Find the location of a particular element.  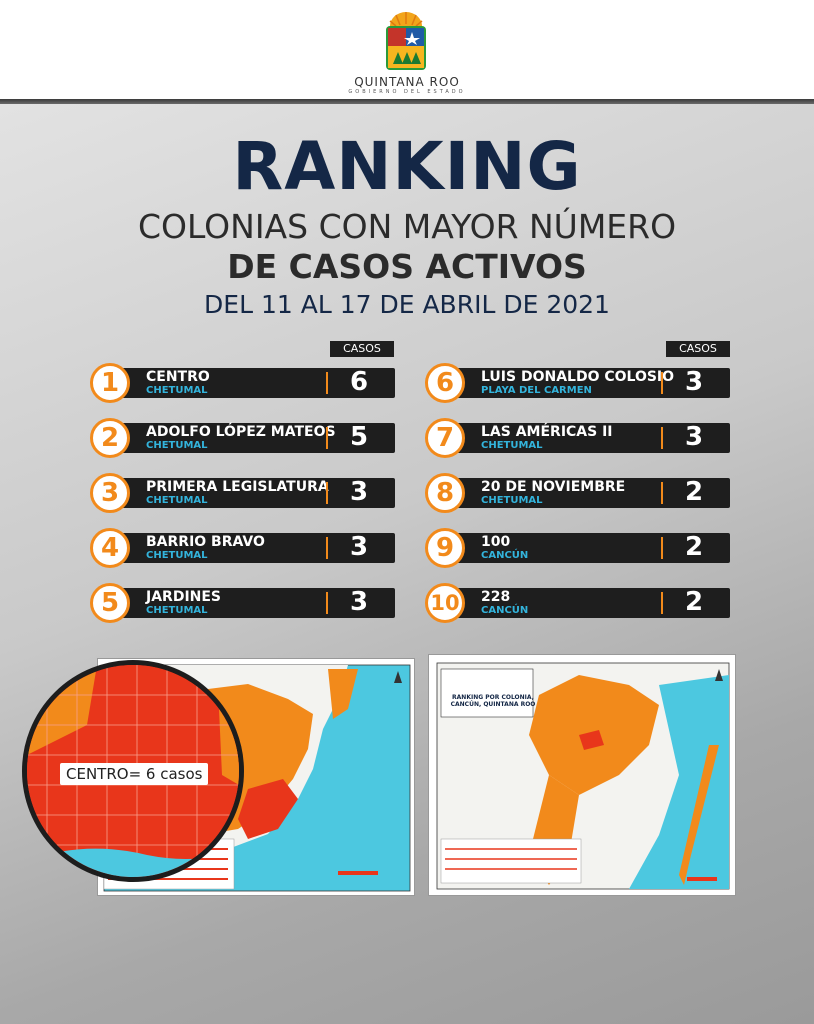

rank-number-badge: 2 is located at coordinates (110, 438).